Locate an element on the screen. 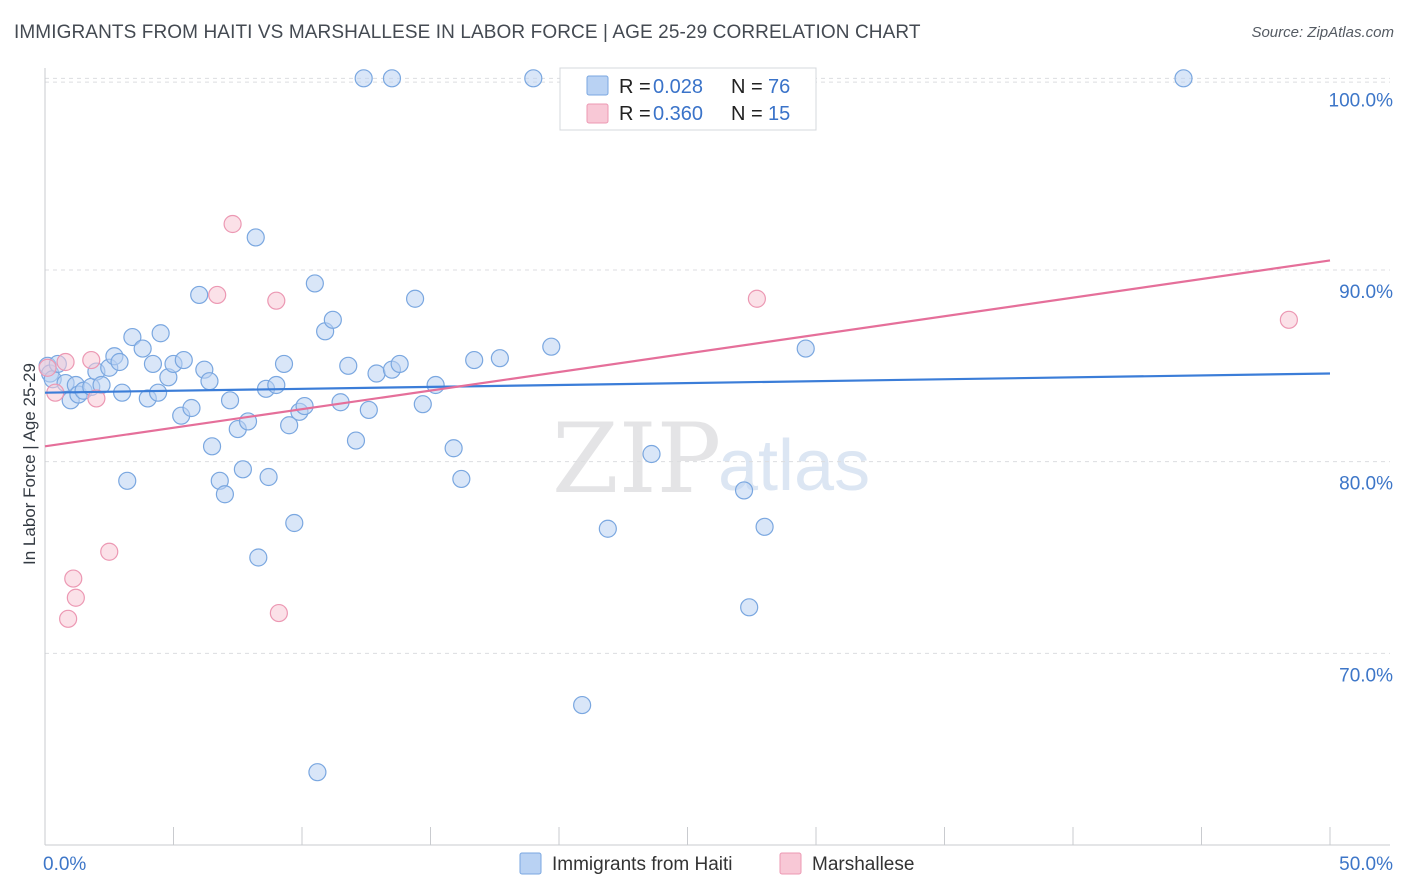 This screenshot has height=892, width=1406. legend-r-value-haiti: 0.028 is located at coordinates (678, 87).